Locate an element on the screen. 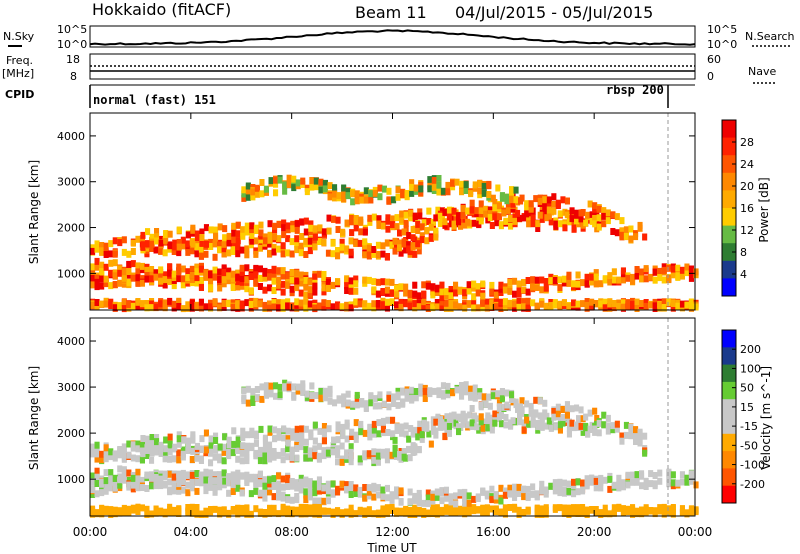 The width and height of the screenshot is (800, 554). beam-label: Beam 11 is located at coordinates (391, 12).